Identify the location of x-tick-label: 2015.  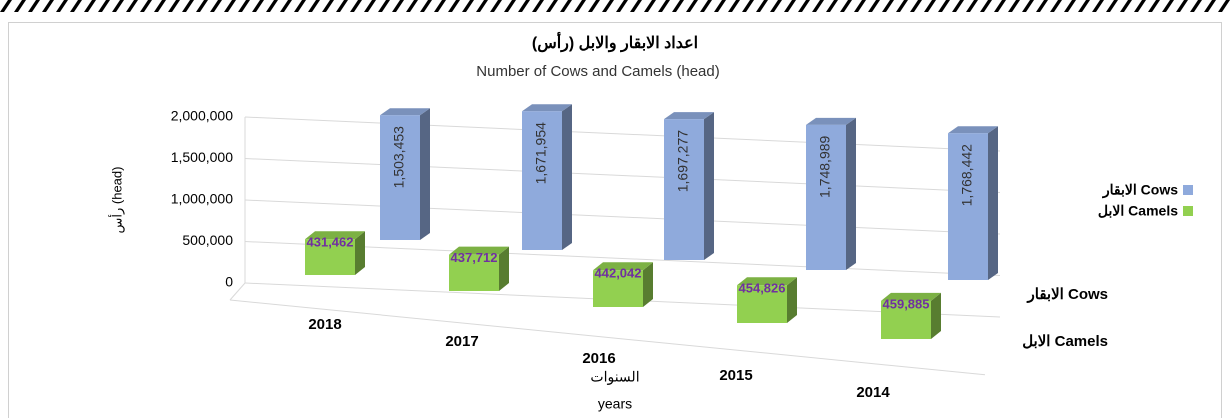
(735, 375).